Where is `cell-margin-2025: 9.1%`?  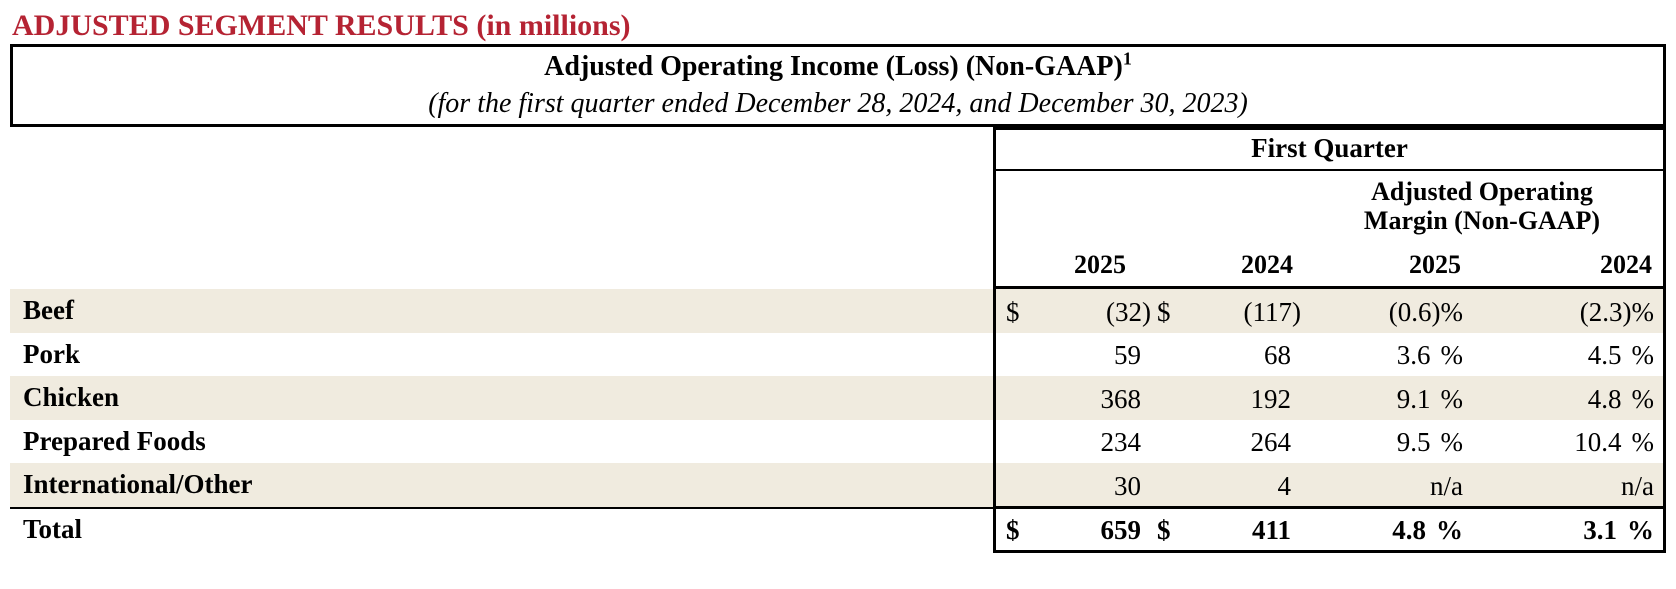 cell-margin-2025: 9.1% is located at coordinates (1382, 398).